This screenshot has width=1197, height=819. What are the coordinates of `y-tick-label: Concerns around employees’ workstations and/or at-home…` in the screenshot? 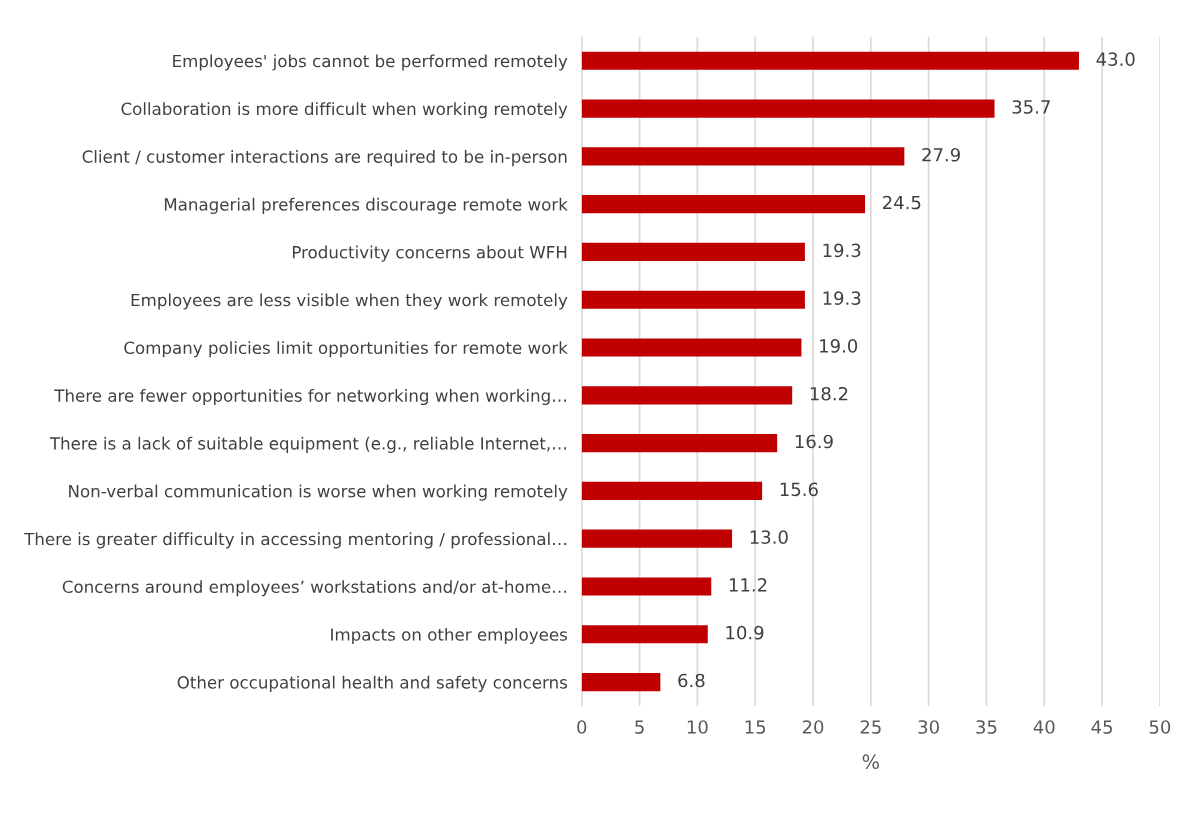 It's located at (314, 588).